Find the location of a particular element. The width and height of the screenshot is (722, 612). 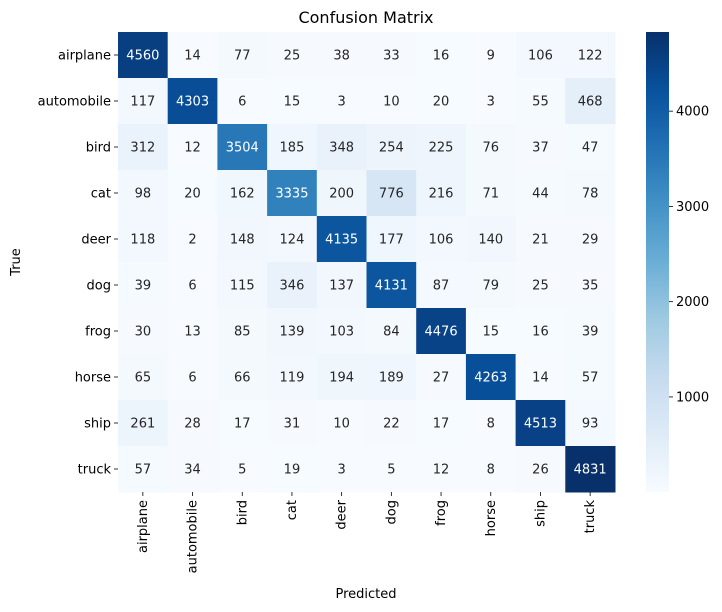

colorbar-tick-label: 2000 is located at coordinates (692, 302).